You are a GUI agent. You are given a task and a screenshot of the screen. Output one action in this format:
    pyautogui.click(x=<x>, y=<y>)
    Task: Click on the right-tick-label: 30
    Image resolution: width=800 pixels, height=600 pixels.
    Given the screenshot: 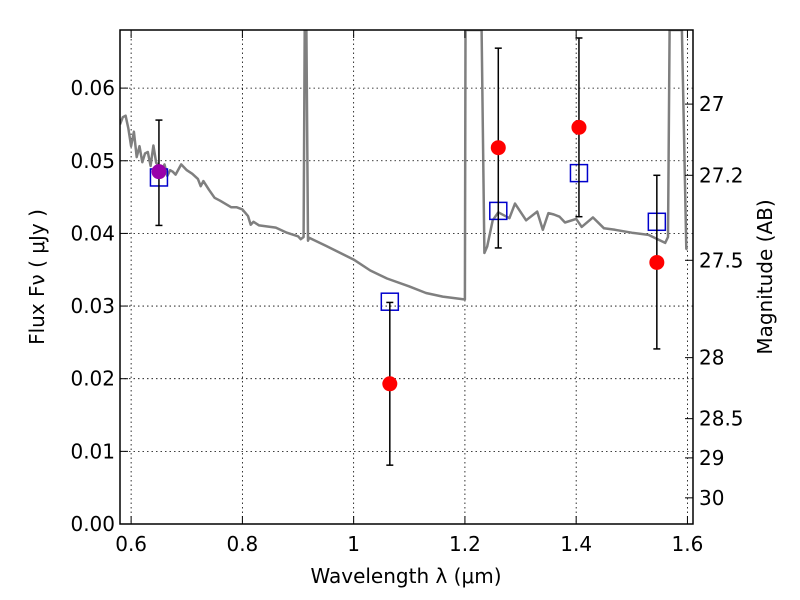 What is the action you would take?
    pyautogui.click(x=711, y=498)
    